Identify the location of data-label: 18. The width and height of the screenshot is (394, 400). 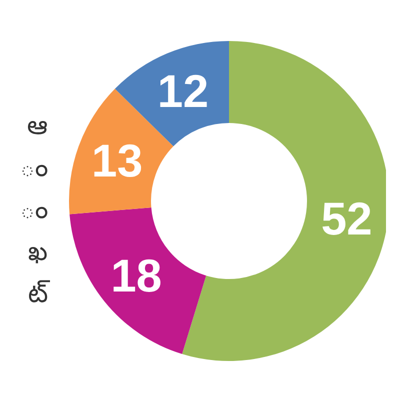
(136, 276).